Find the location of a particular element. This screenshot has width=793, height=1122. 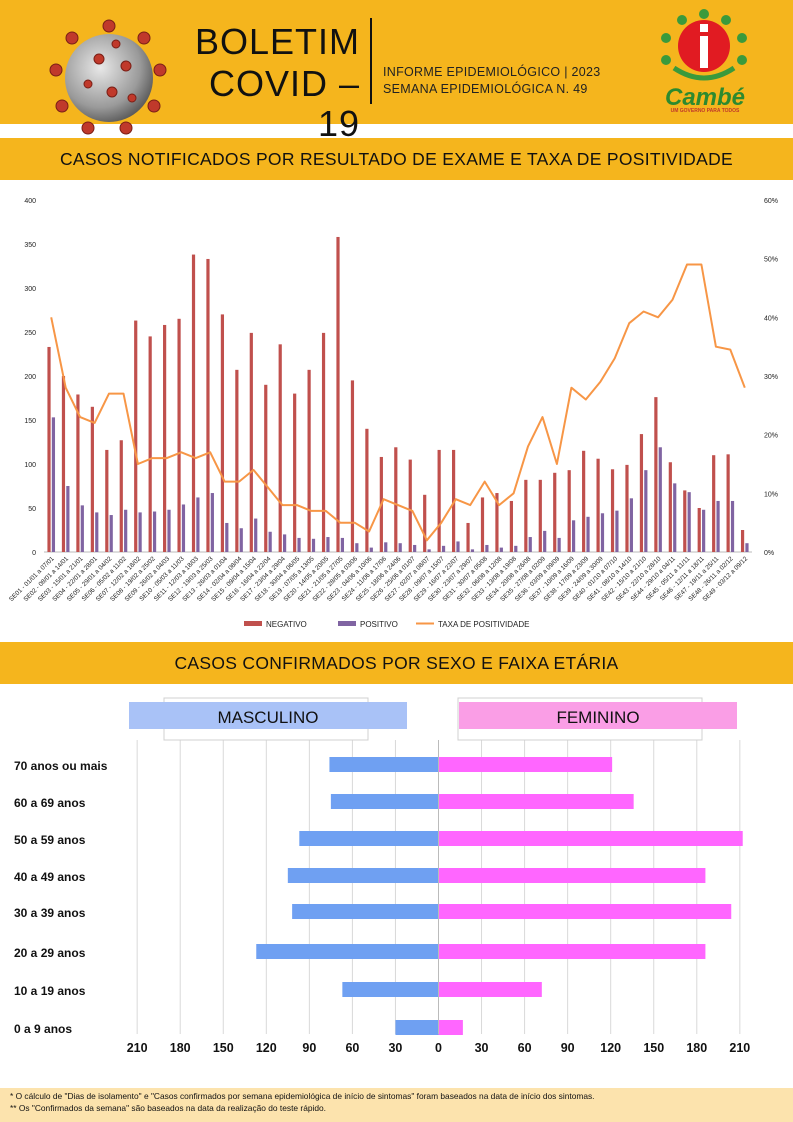

virus-icon is located at coordinates (108, 77).